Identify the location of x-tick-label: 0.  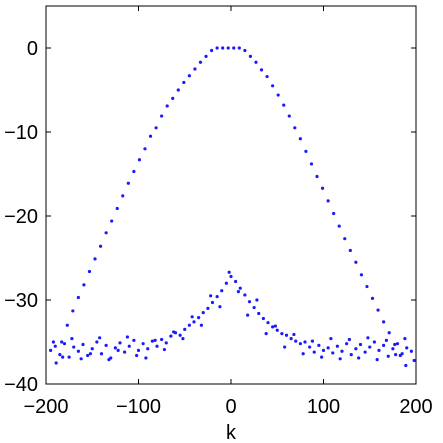
(230, 407).